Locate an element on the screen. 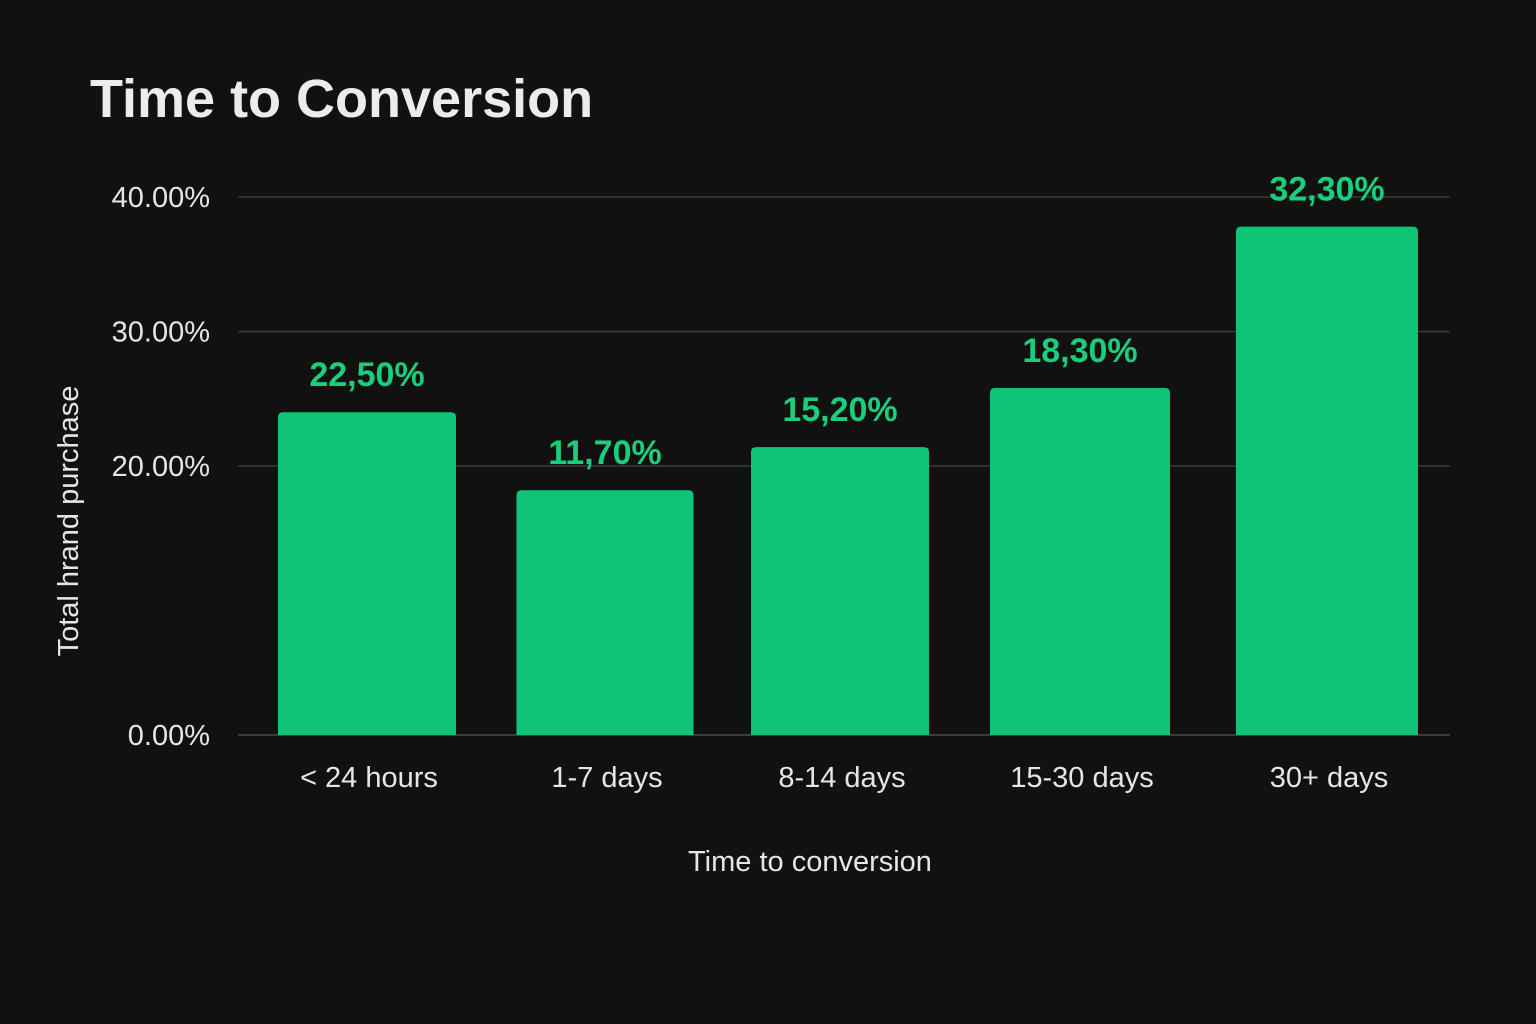 The image size is (1536, 1024). y-tick-label: 20.00% is located at coordinates (161, 467).